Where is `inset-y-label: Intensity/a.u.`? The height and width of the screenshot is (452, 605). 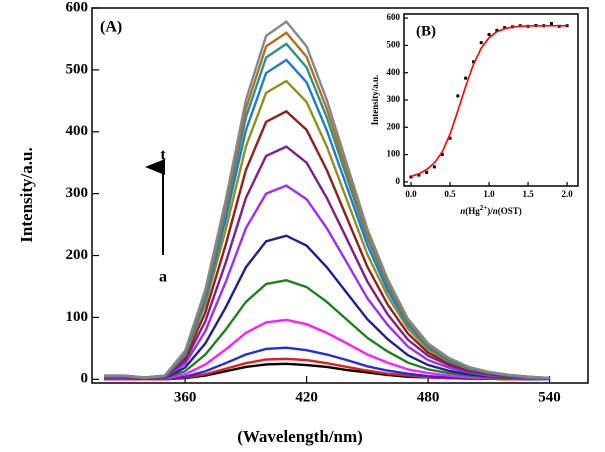
inset-y-label: Intensity/a.u. is located at coordinates (375, 100).